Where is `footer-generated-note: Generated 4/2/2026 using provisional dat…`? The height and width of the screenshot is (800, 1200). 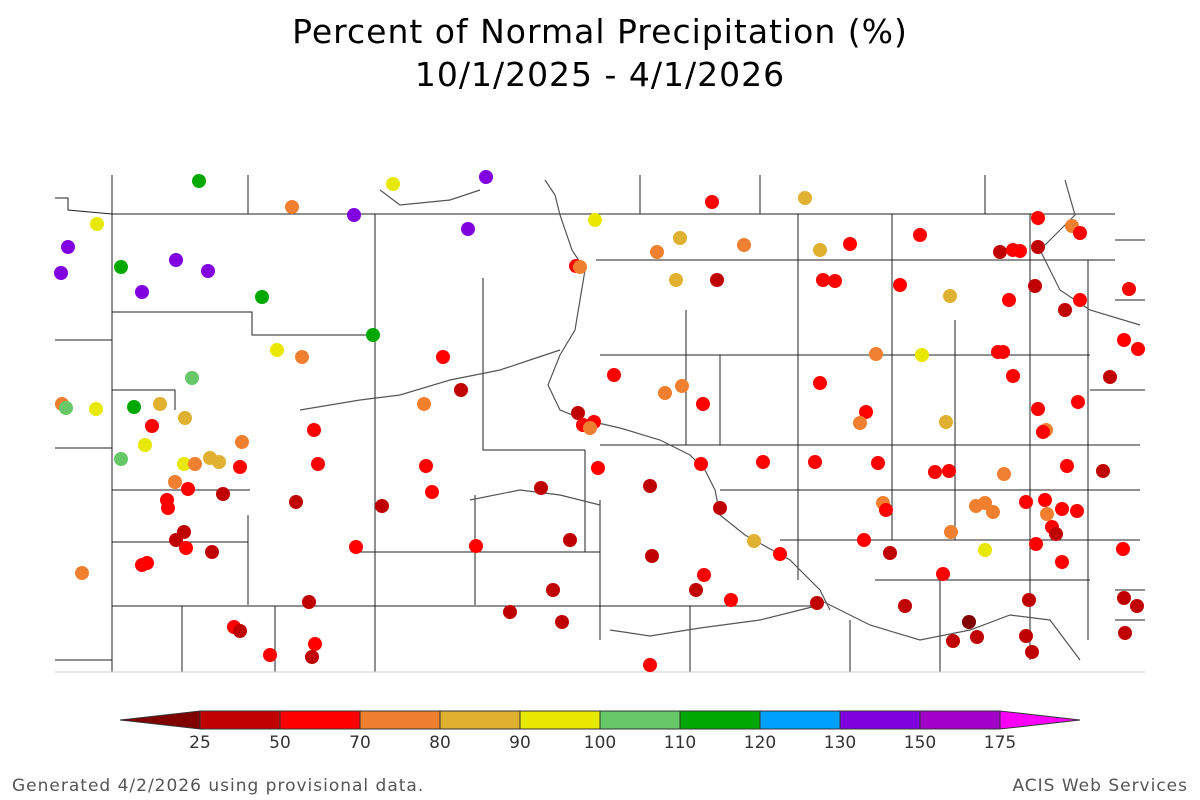
footer-generated-note: Generated 4/2/2026 using provisional dat… is located at coordinates (218, 786).